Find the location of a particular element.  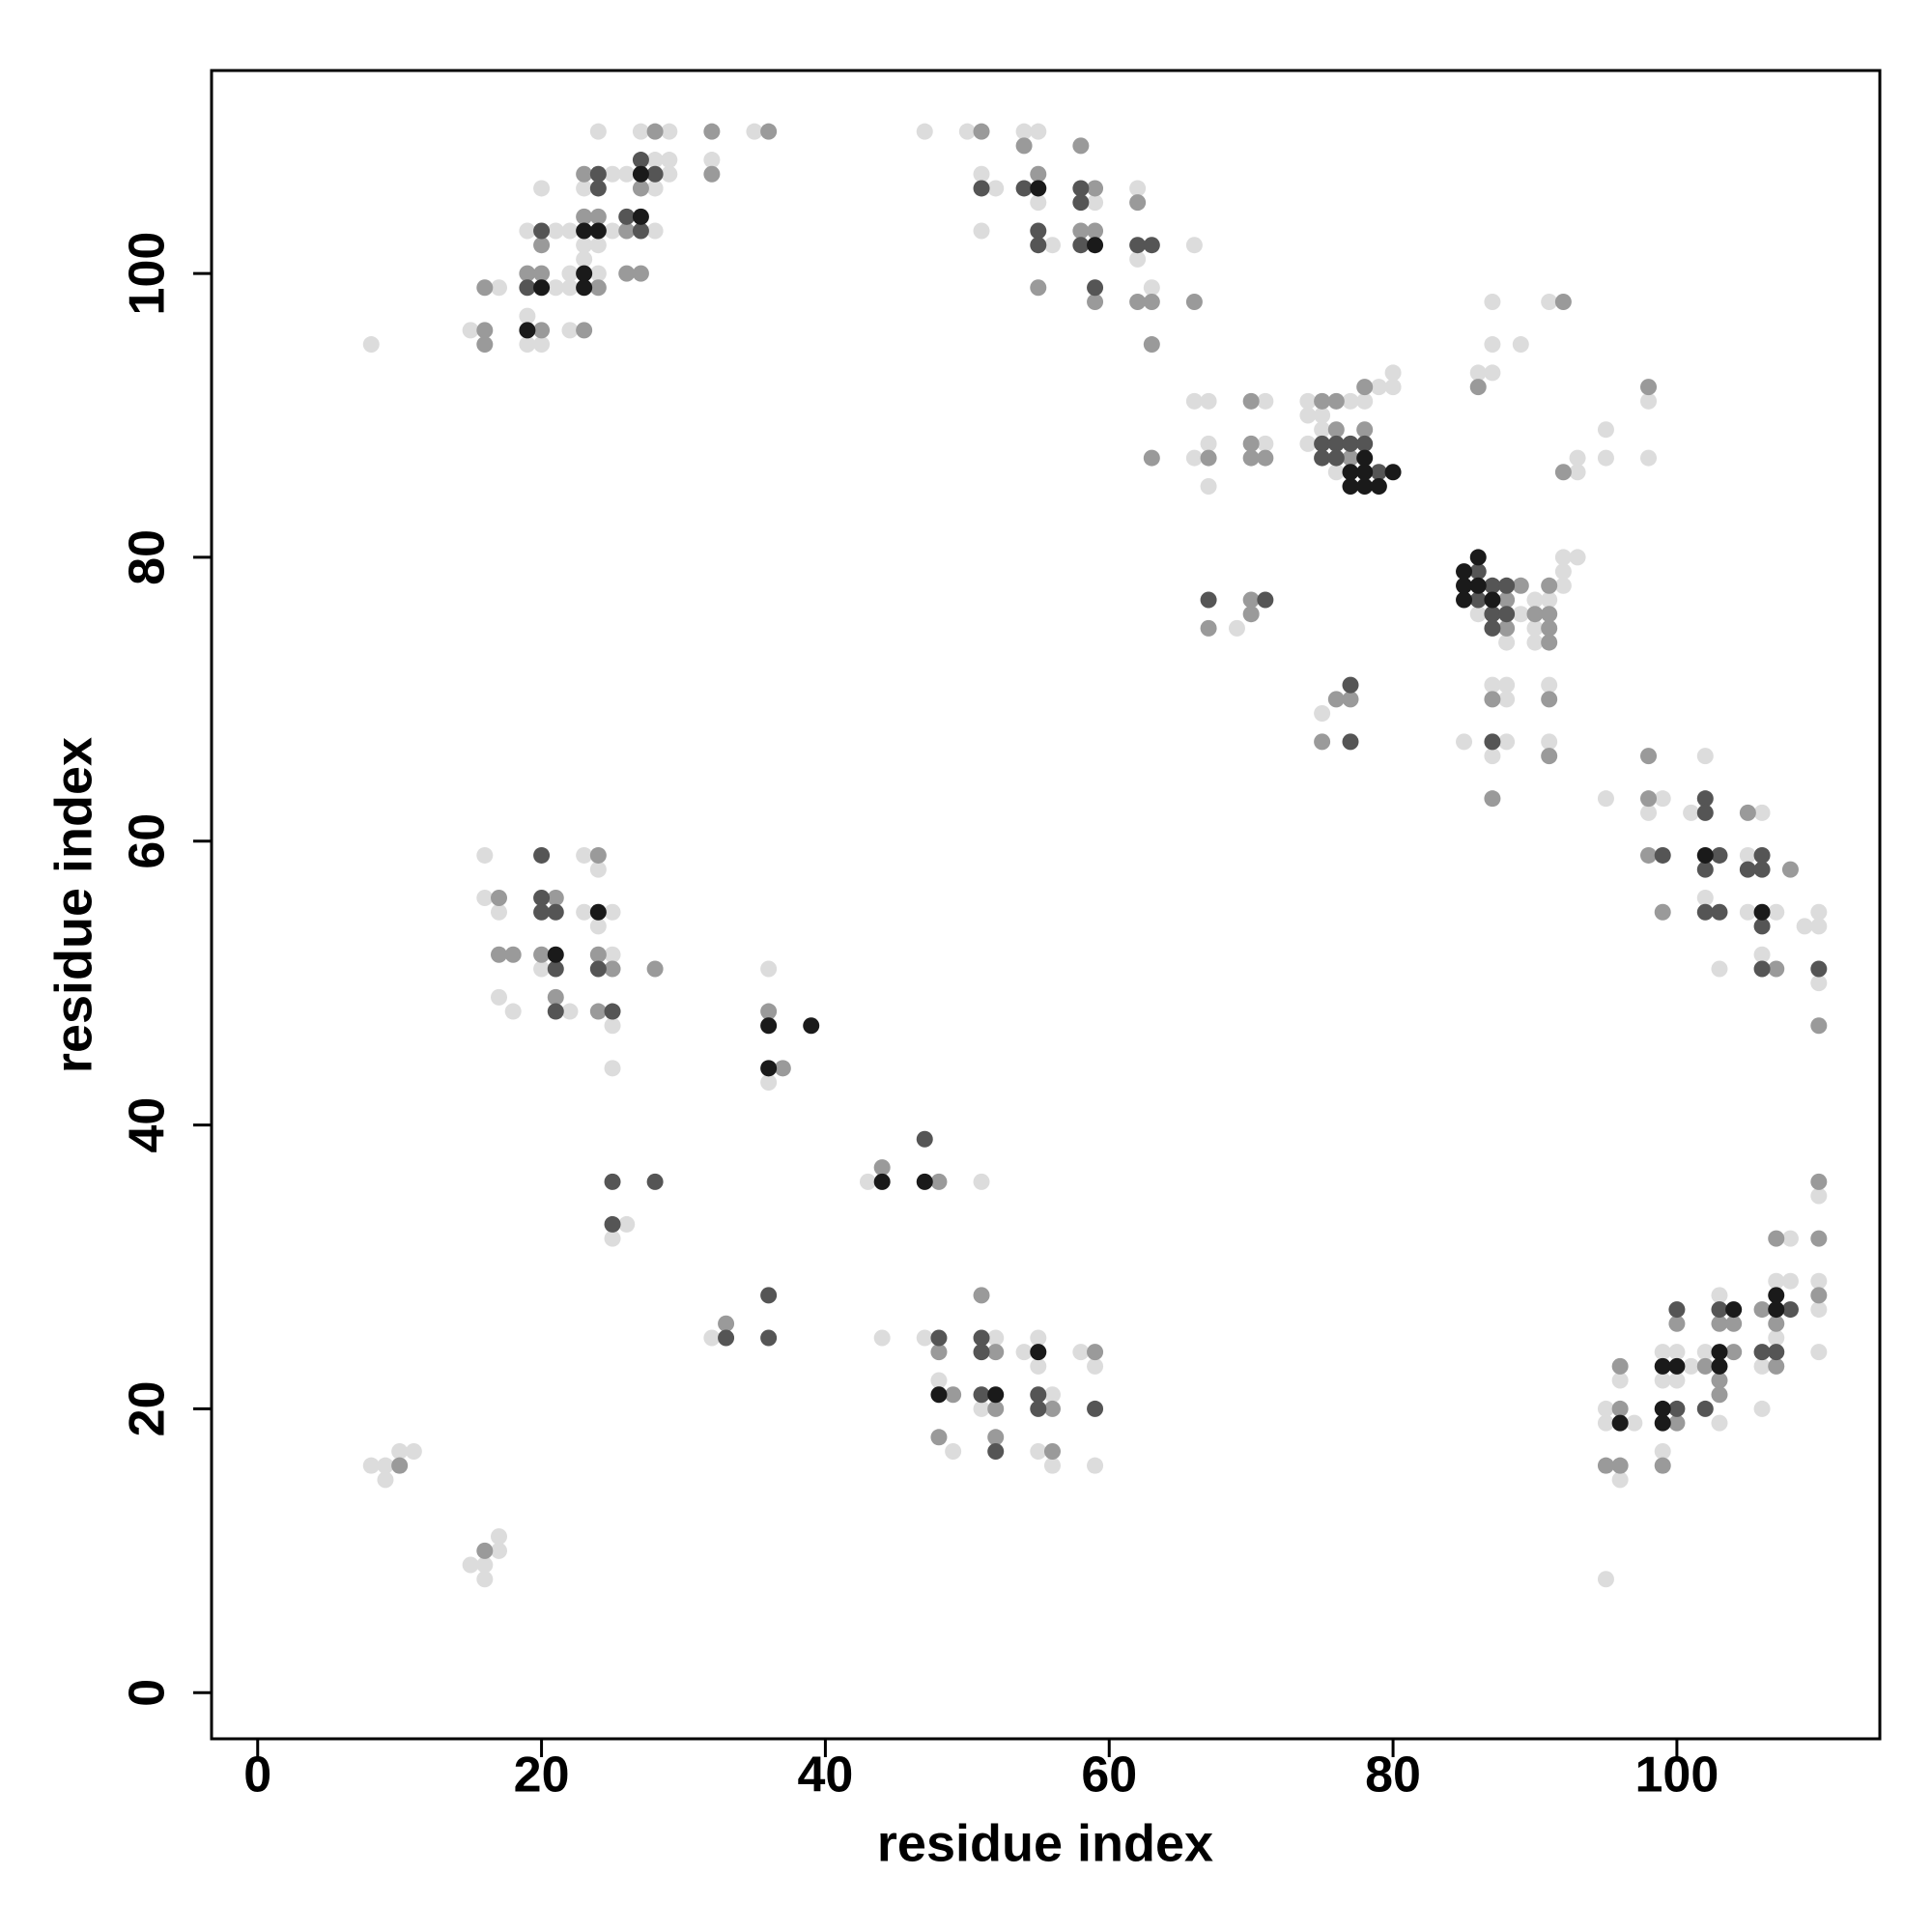

y-tick-label: 20 is located at coordinates (148, 1408).